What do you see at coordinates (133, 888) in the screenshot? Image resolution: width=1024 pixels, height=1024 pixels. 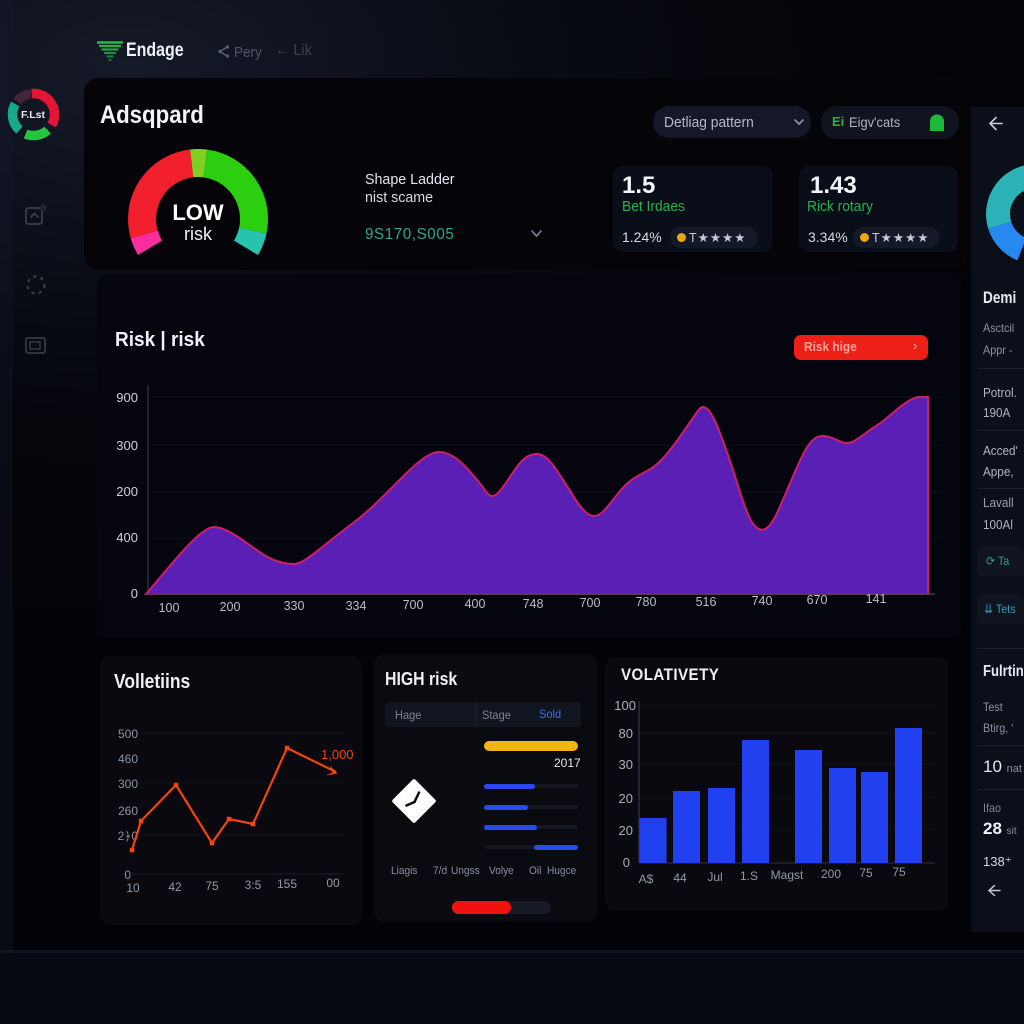 I see `svg-text: 10` at bounding box center [133, 888].